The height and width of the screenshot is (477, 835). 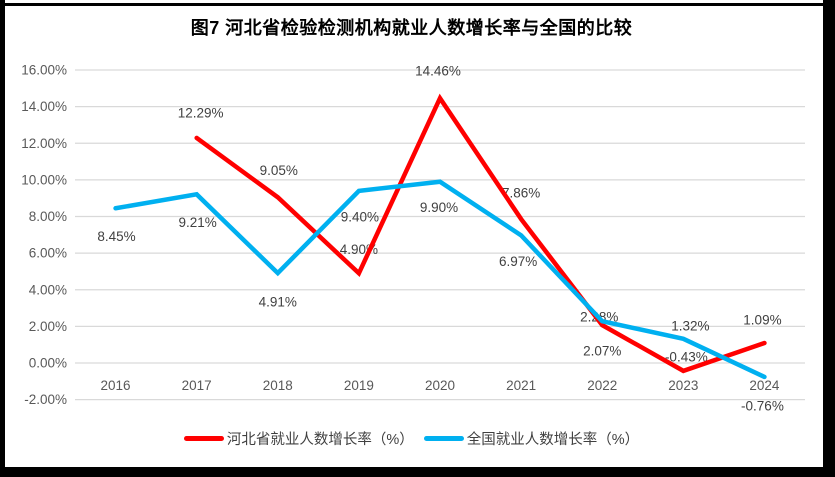 I want to click on y-axis-tick-label: -2.00%, so click(x=45, y=399).